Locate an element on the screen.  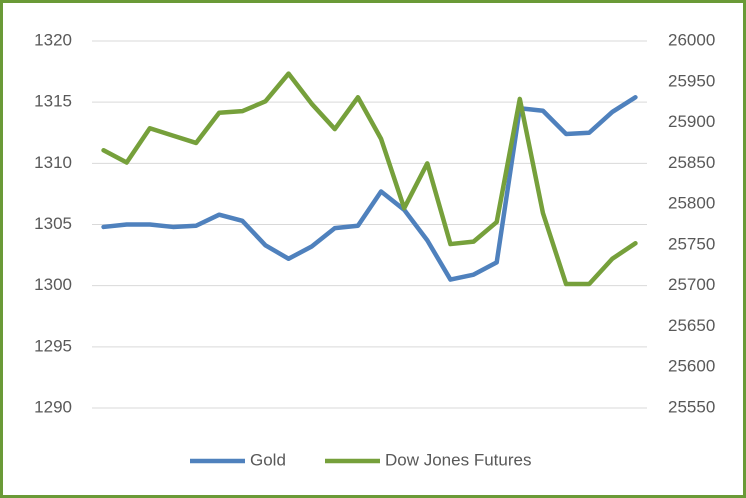
y-tick-label: 1320 is located at coordinates (53, 39).